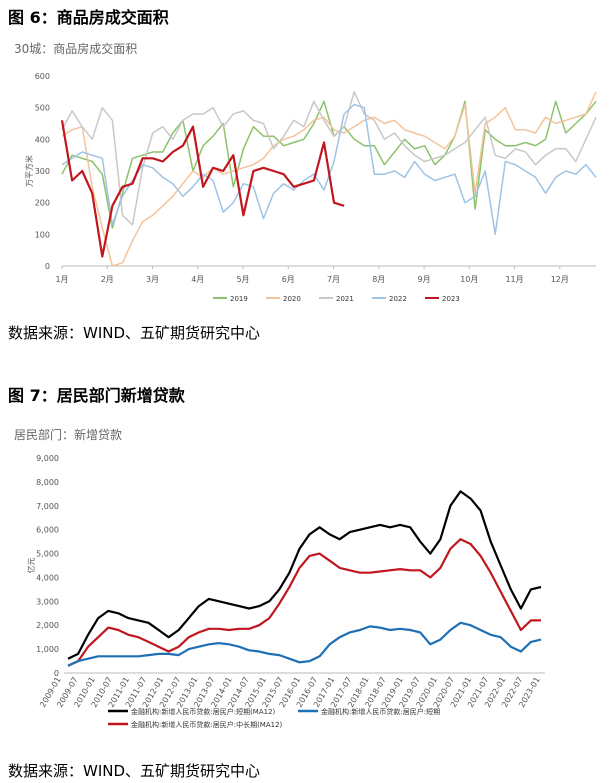 This screenshot has height=783, width=611. I want to click on y-tick-label: 1,000, so click(47, 649).